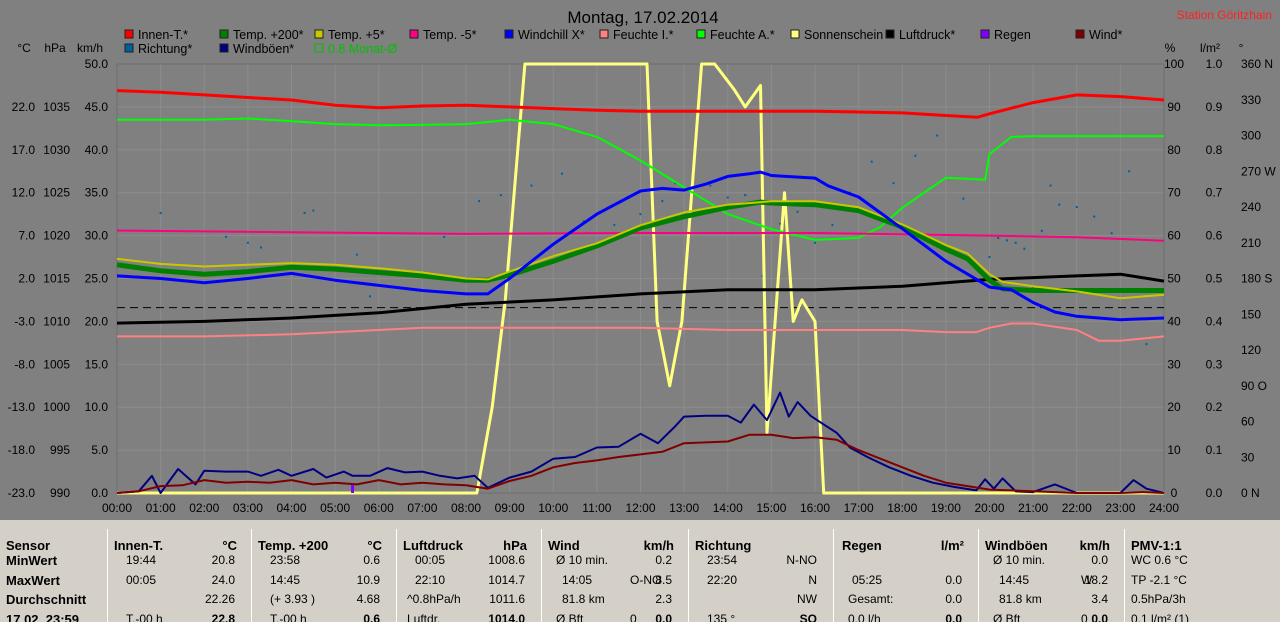 The width and height of the screenshot is (1280, 622). I want to click on direction-tick-label: 30, so click(1248, 457).